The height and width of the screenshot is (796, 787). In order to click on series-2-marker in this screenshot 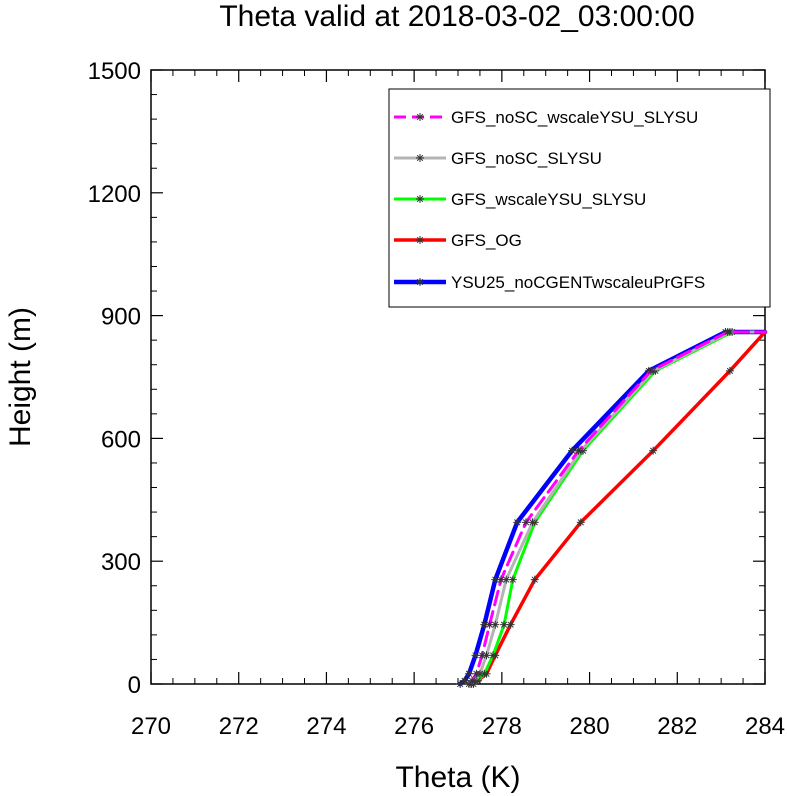, I will do `click(506, 579)`.